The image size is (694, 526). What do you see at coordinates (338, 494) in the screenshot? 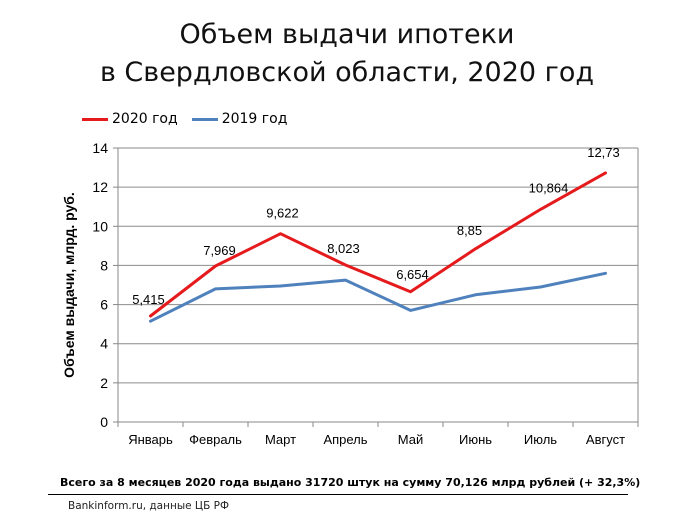
I see `footnote-divider` at bounding box center [338, 494].